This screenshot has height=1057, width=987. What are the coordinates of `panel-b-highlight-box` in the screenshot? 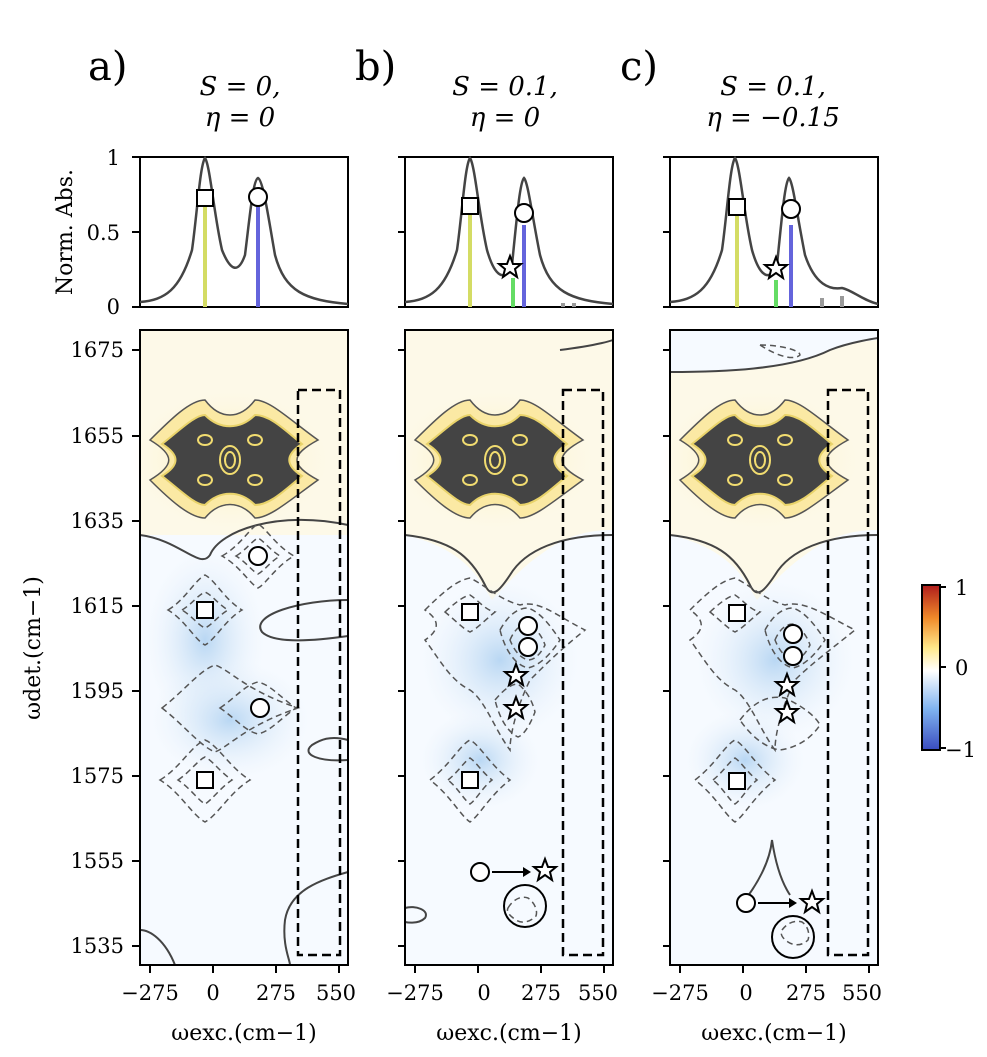 It's located at (583, 672).